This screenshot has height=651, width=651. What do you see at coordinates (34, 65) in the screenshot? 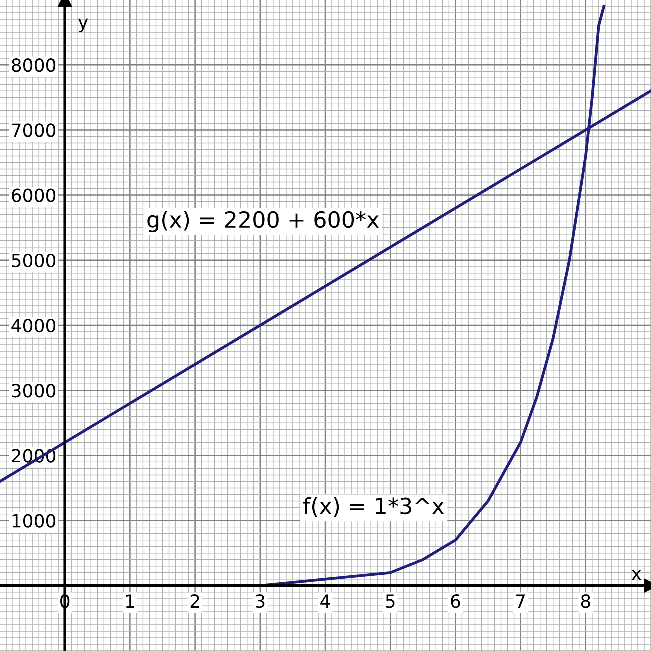
I see `y-tick-label: 8000` at bounding box center [34, 65].